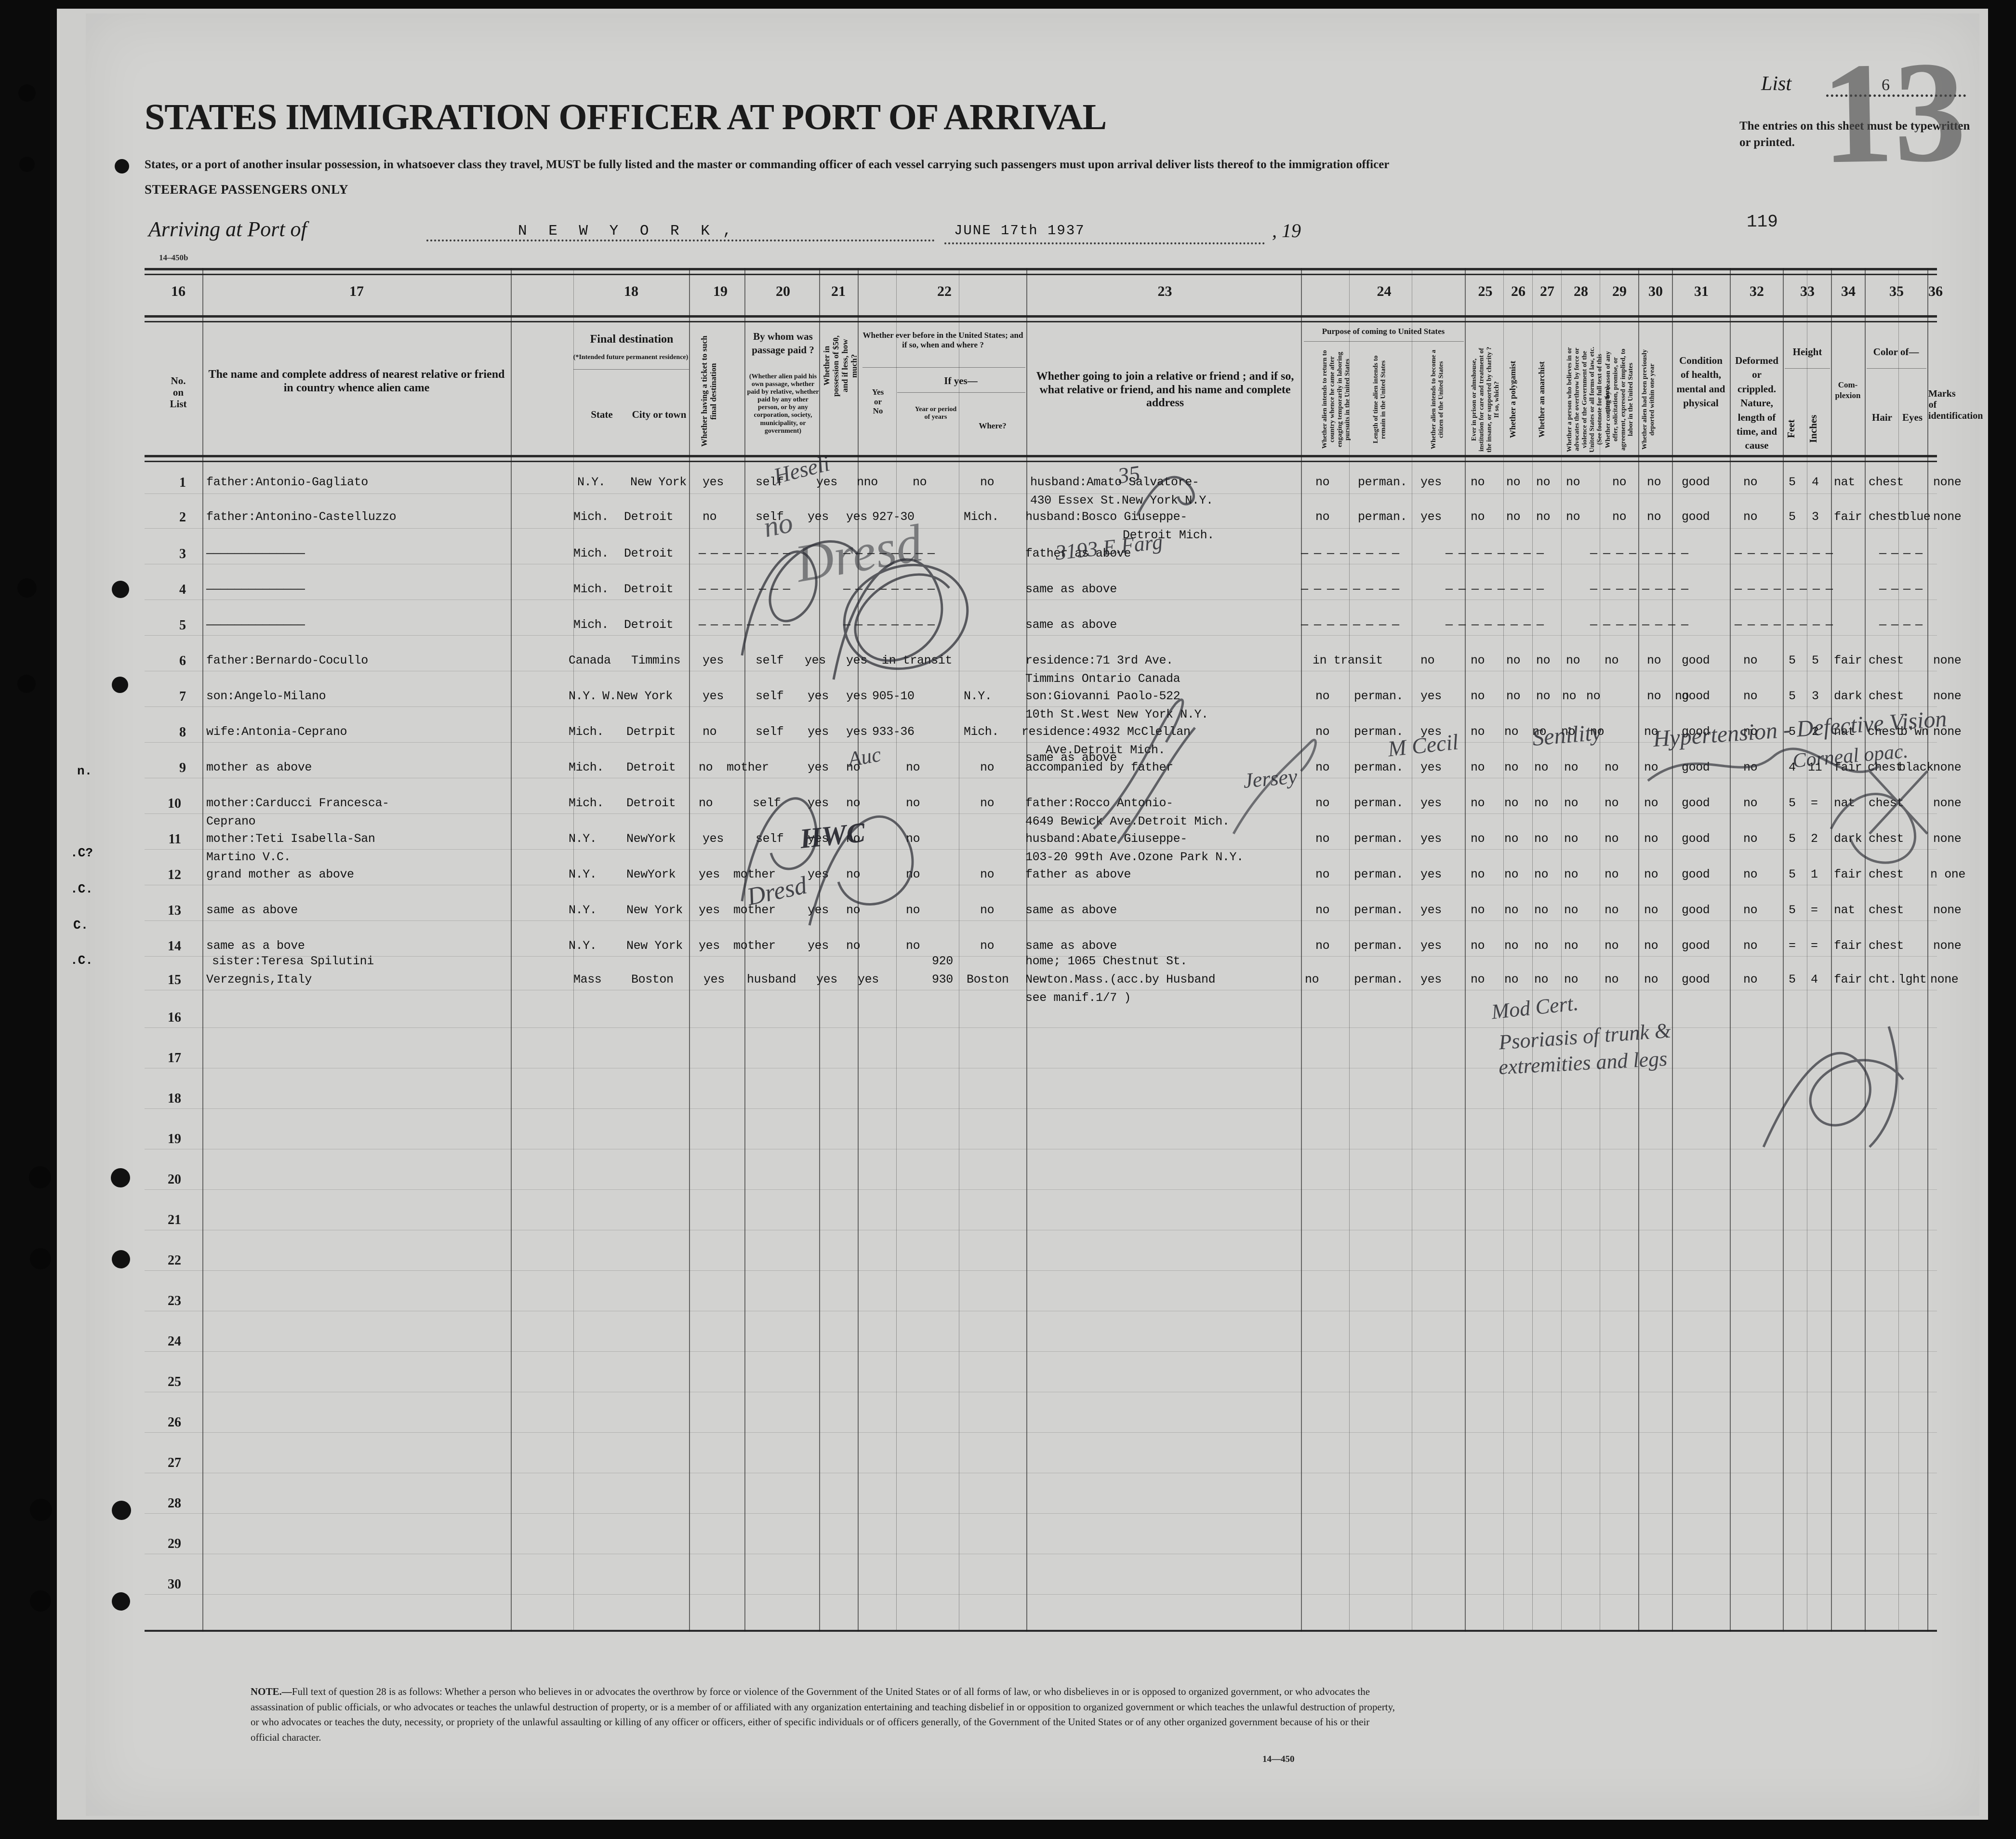  I want to click on cell-state: N.Y., so click(583, 696).